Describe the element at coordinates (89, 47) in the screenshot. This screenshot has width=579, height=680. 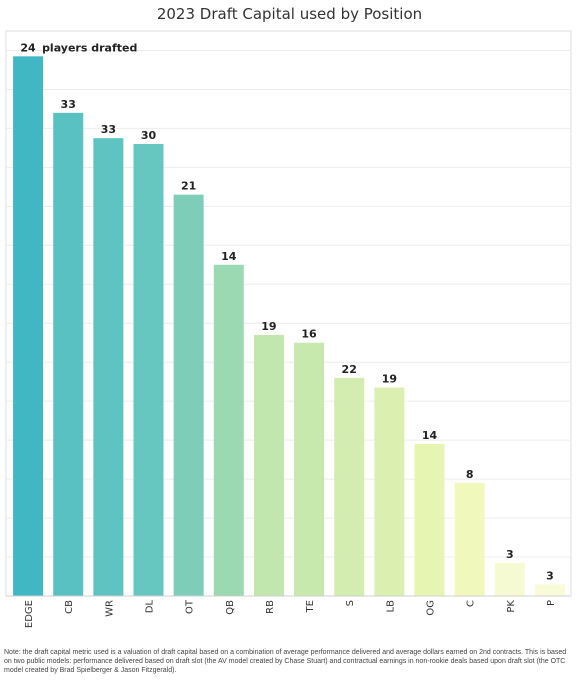
I see `annotation-players-drafted: players drafted` at that location.